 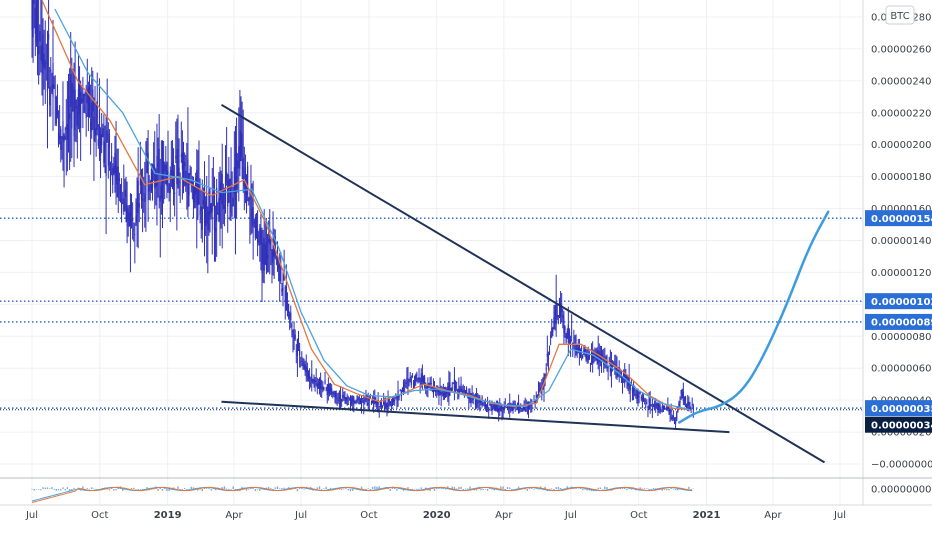 What do you see at coordinates (901, 49) in the screenshot?
I see `y-tick-label: 0.00000260` at bounding box center [901, 49].